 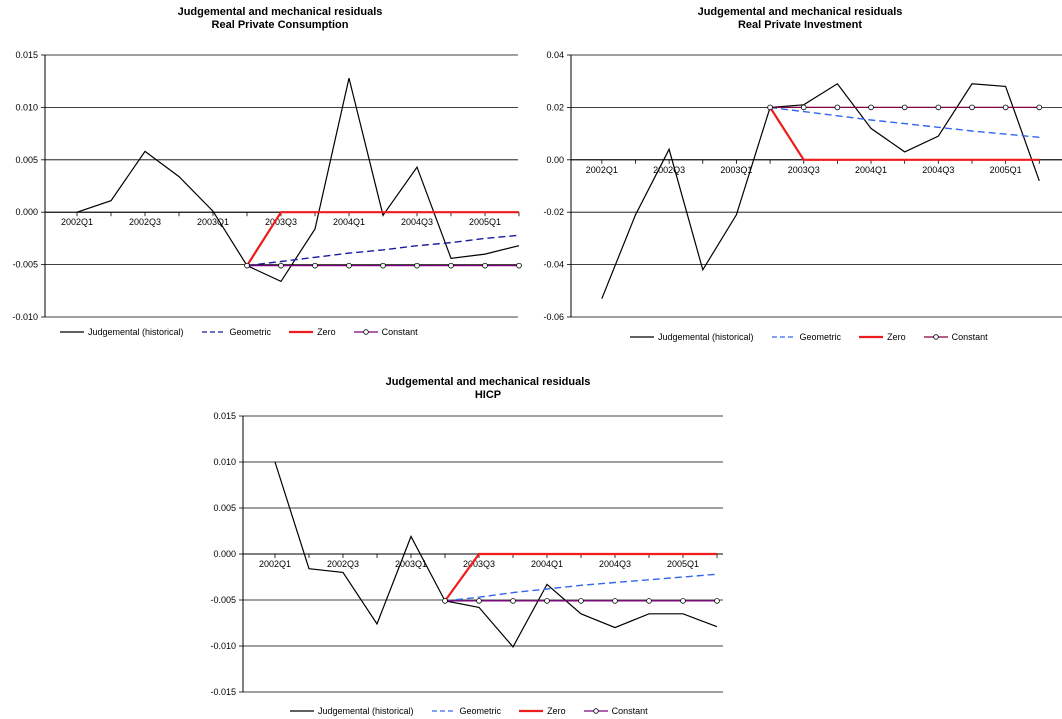 What do you see at coordinates (280, 25) in the screenshot?
I see `chart-1-subtitle: Real Private Consumption` at bounding box center [280, 25].